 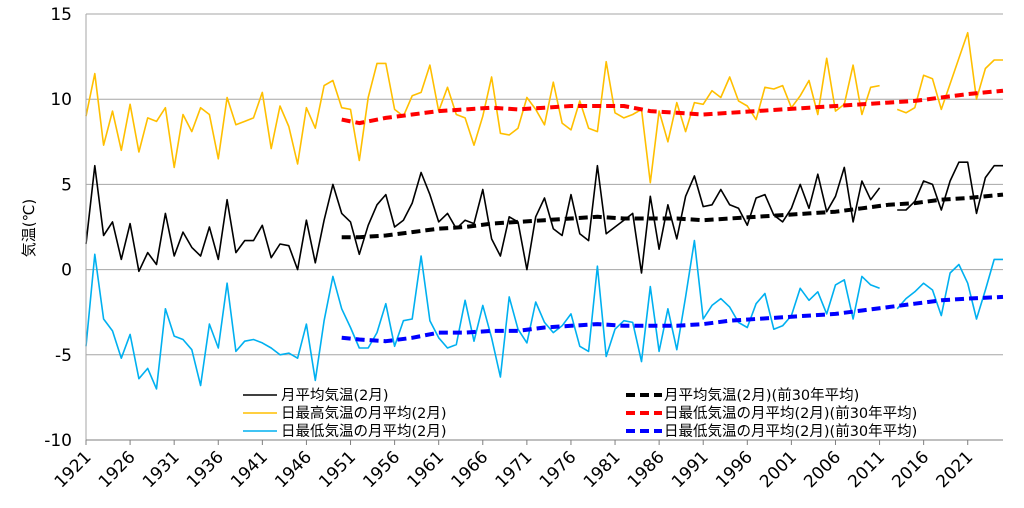 What do you see at coordinates (364, 431) in the screenshot?
I see `legend-label: 日最低気温の月平均(2月)` at bounding box center [364, 431].